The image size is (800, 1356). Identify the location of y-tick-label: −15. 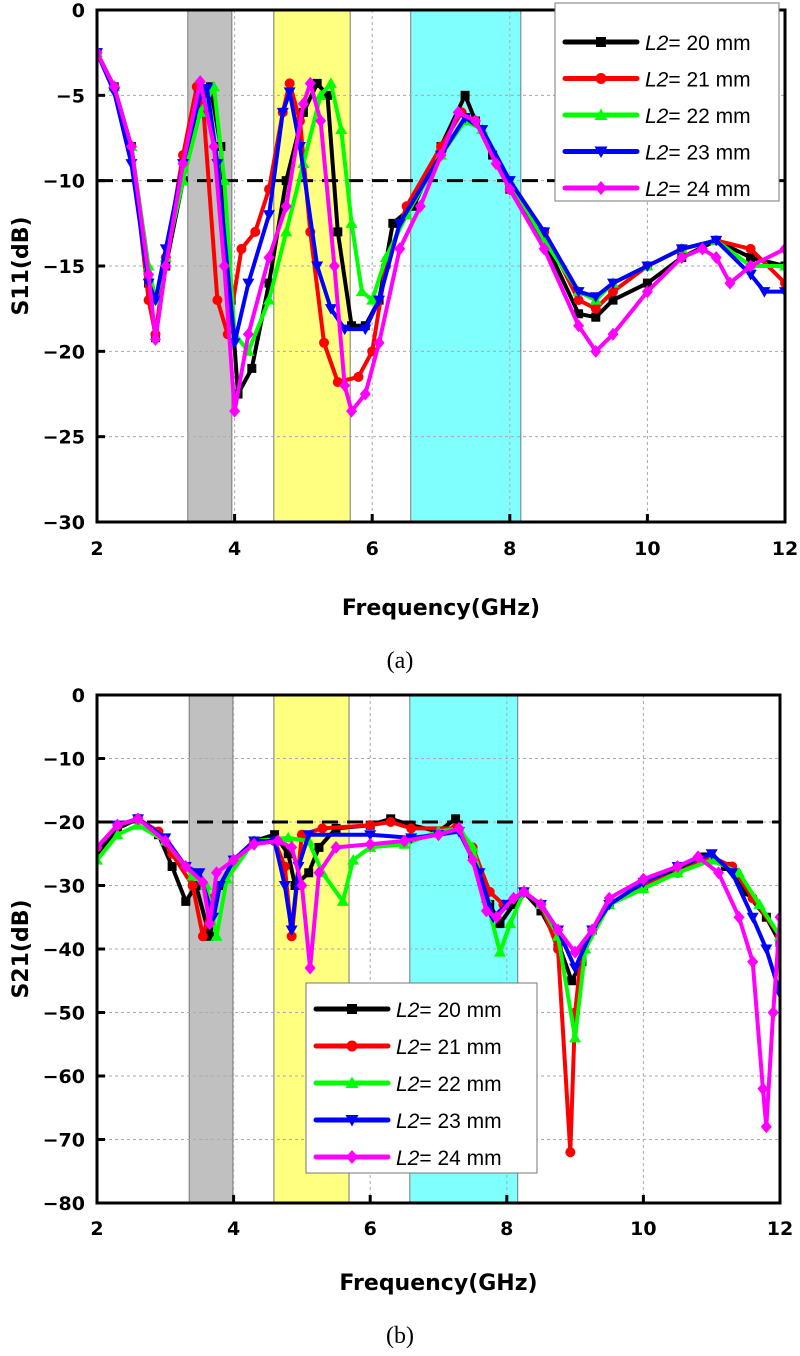
(64, 267).